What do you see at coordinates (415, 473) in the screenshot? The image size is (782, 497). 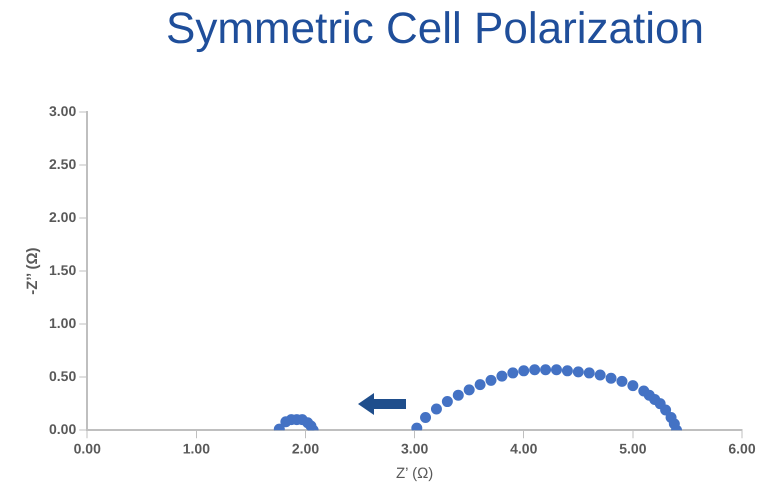 I see `x-axis-title: Z’ (Ω)` at bounding box center [415, 473].